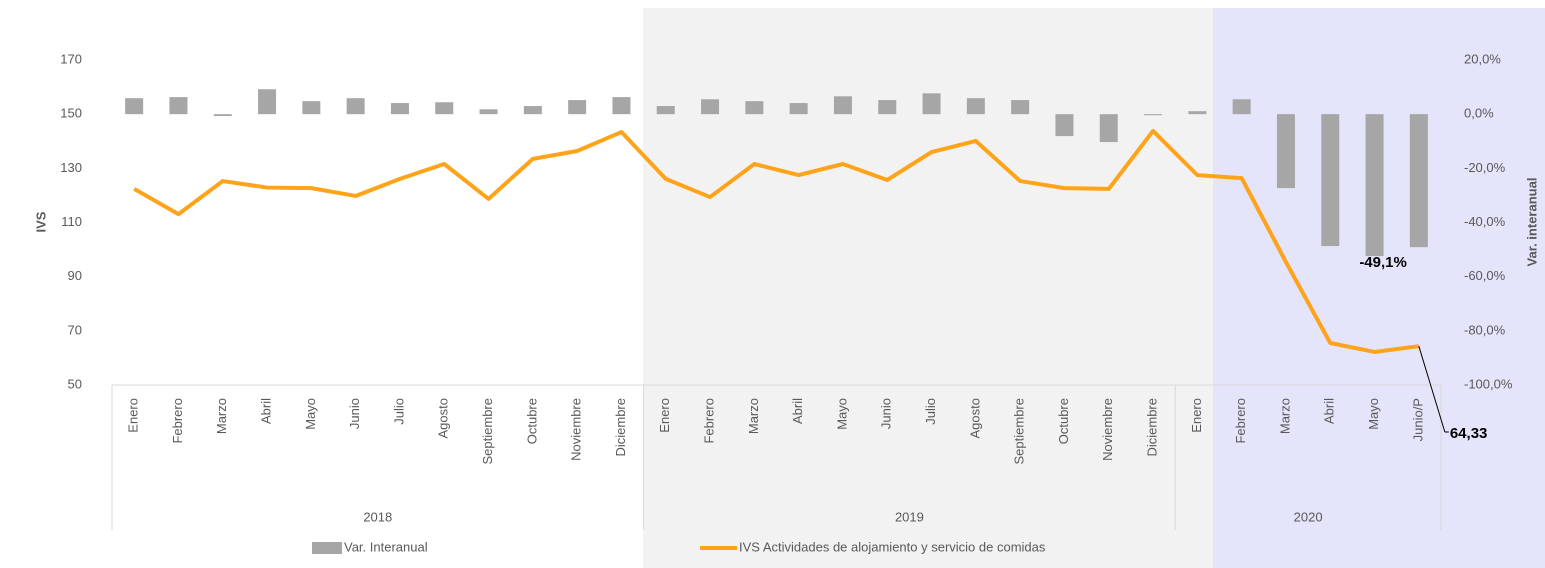  Describe the element at coordinates (71, 221) in the screenshot. I see `y-tick-label: 110` at that location.